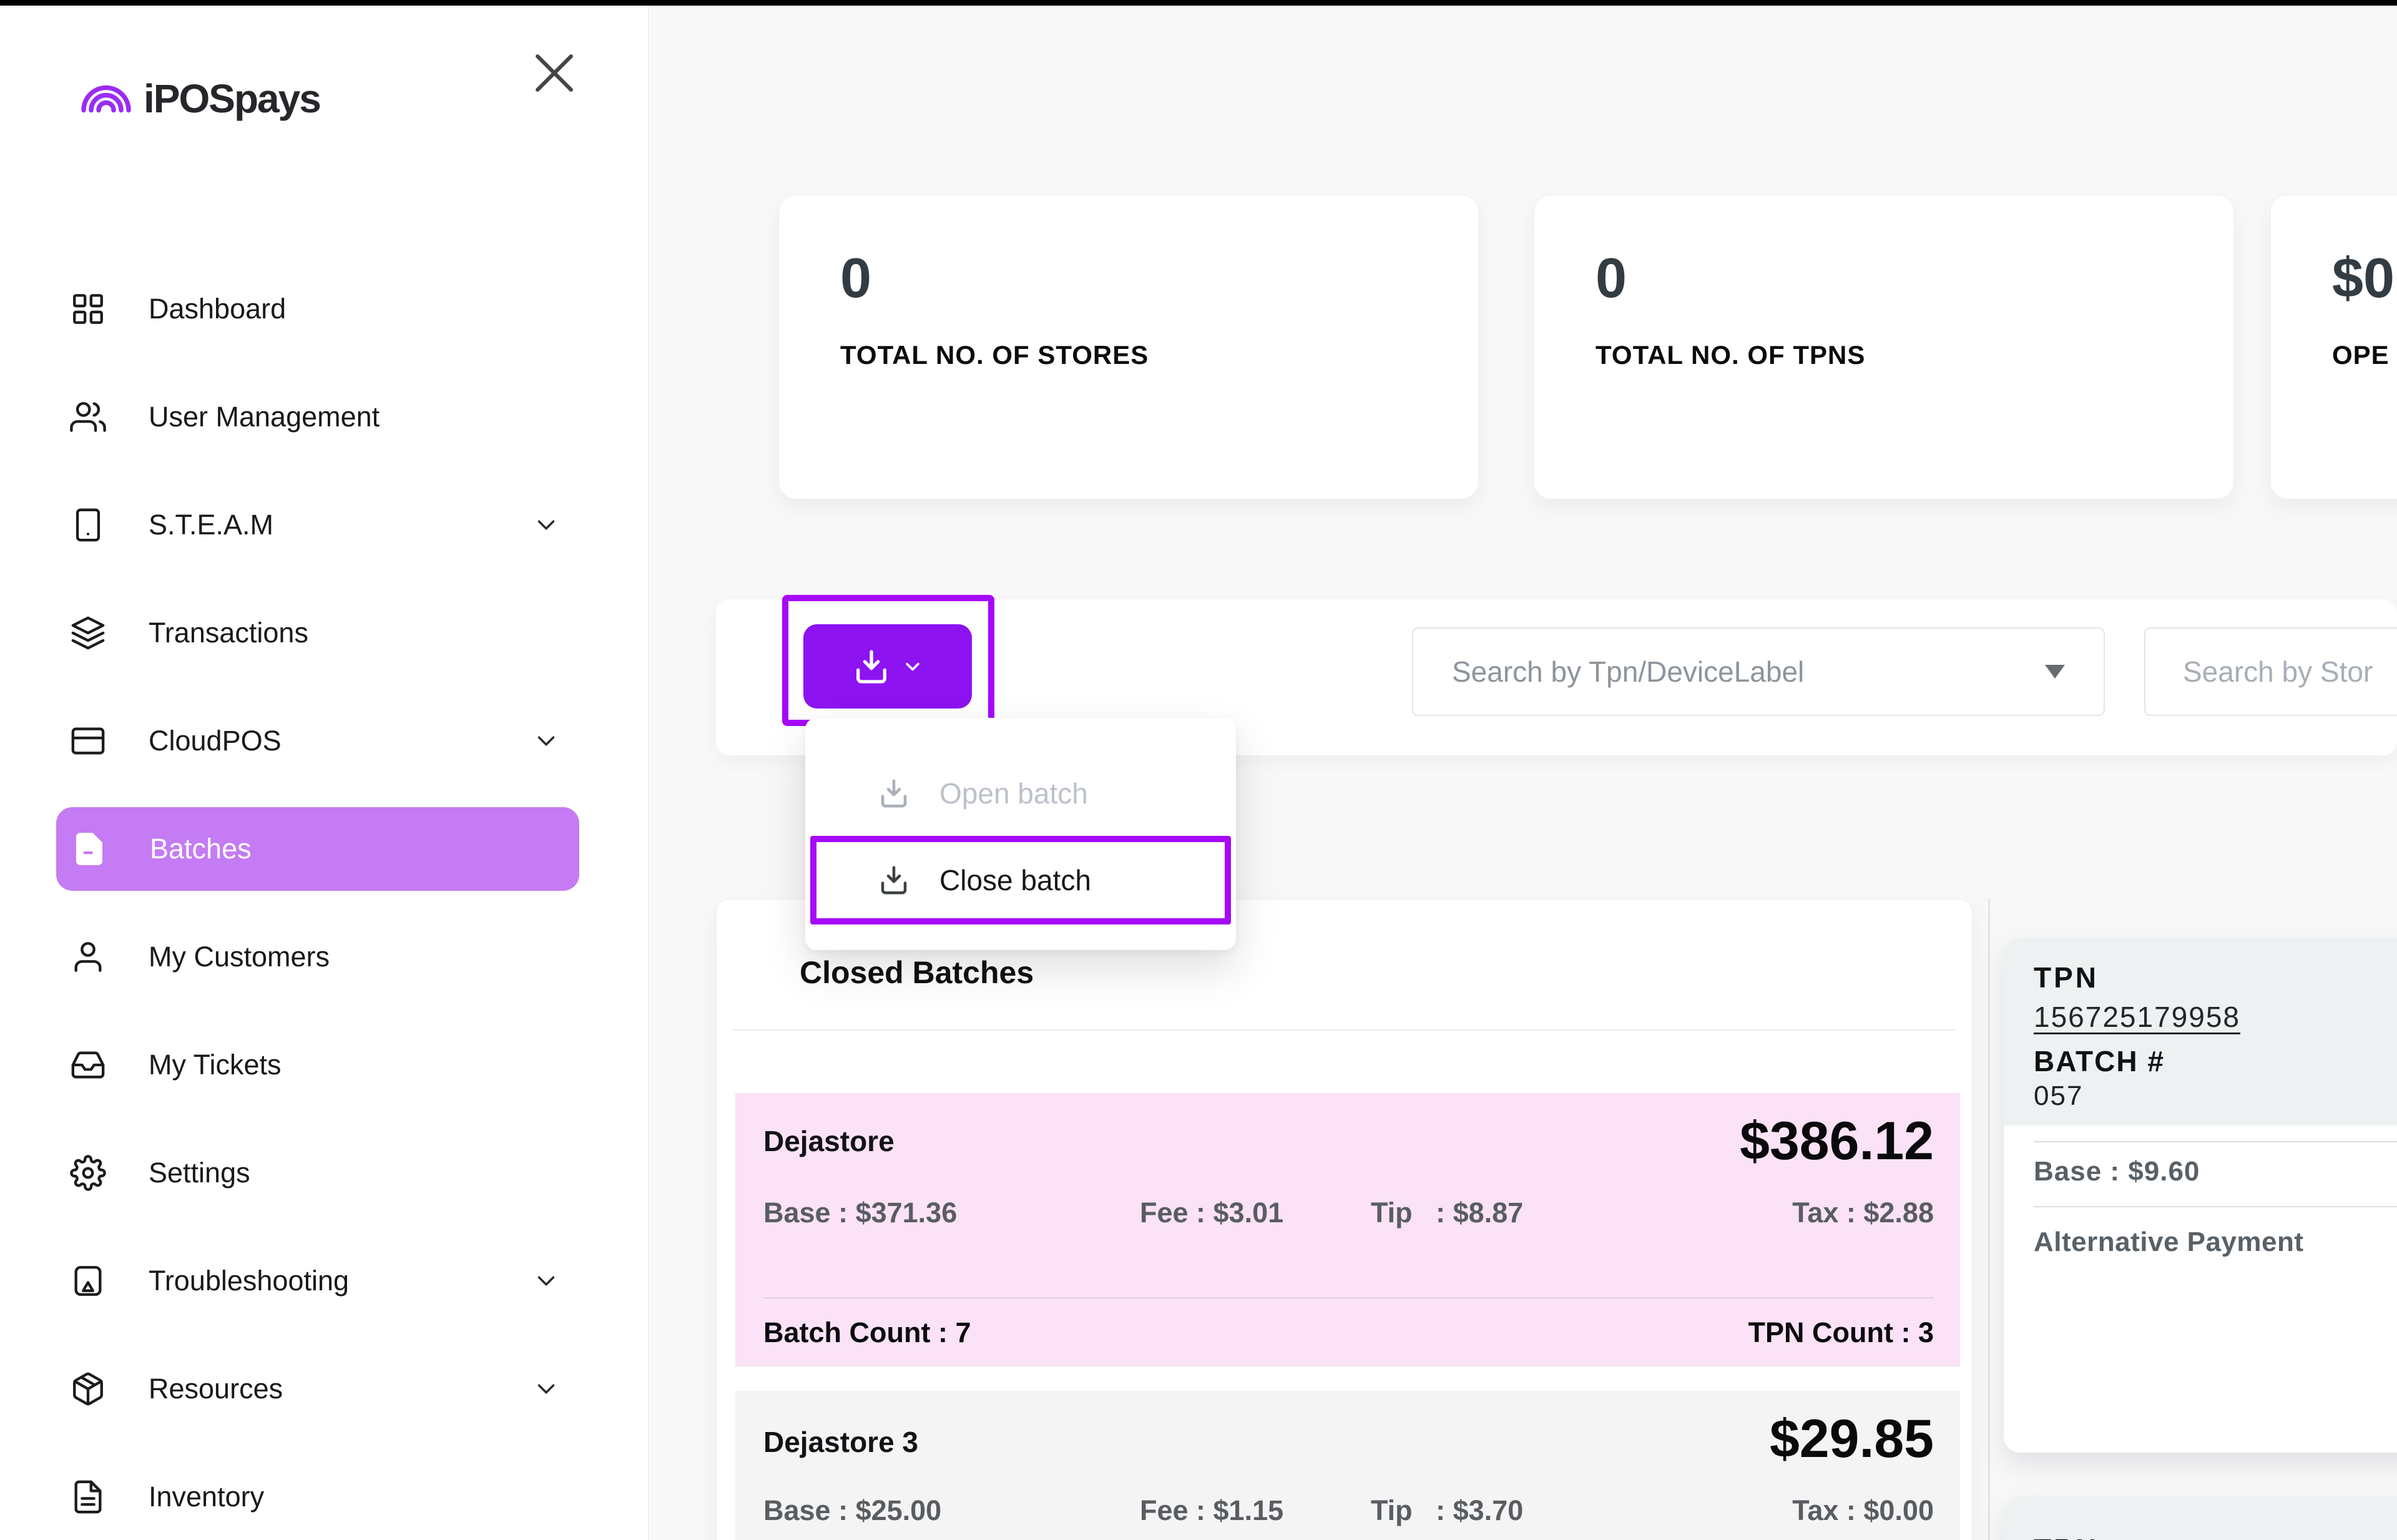 The image size is (2397, 1540). Describe the element at coordinates (555, 73) in the screenshot. I see `close-icon` at that location.